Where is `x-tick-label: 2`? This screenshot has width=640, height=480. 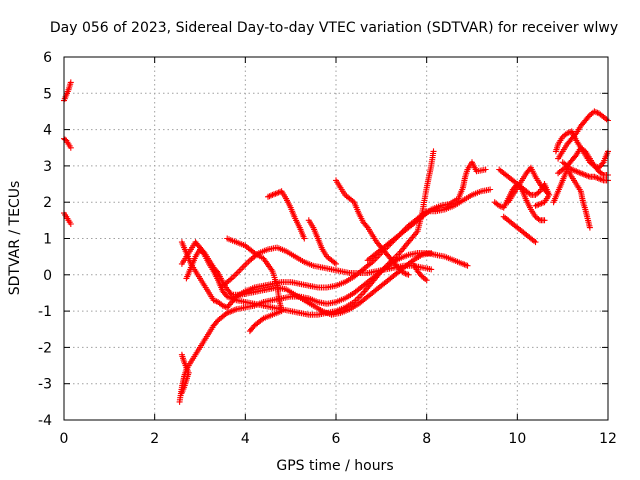 x-tick-label: 2 is located at coordinates (154, 439).